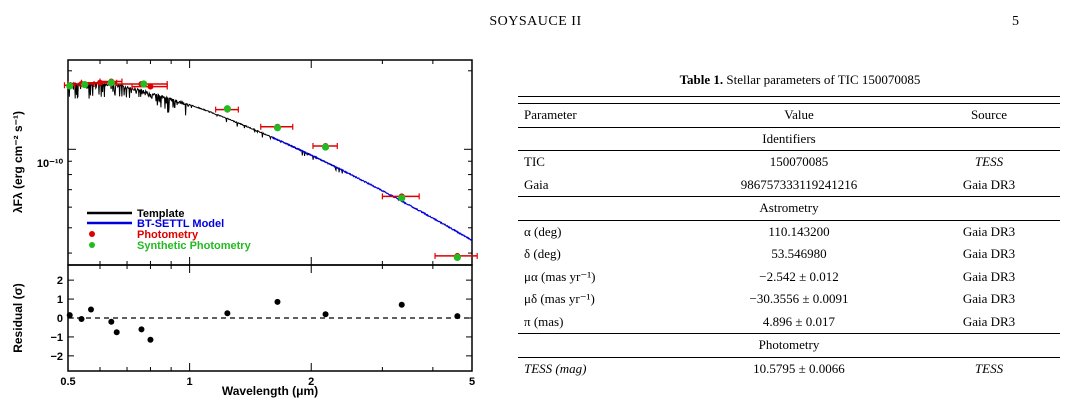 Image resolution: width=1071 pixels, height=414 pixels. Describe the element at coordinates (823, 79) in the screenshot. I see `table-caption-text: Stellar parameters of TIC 150070085` at that location.